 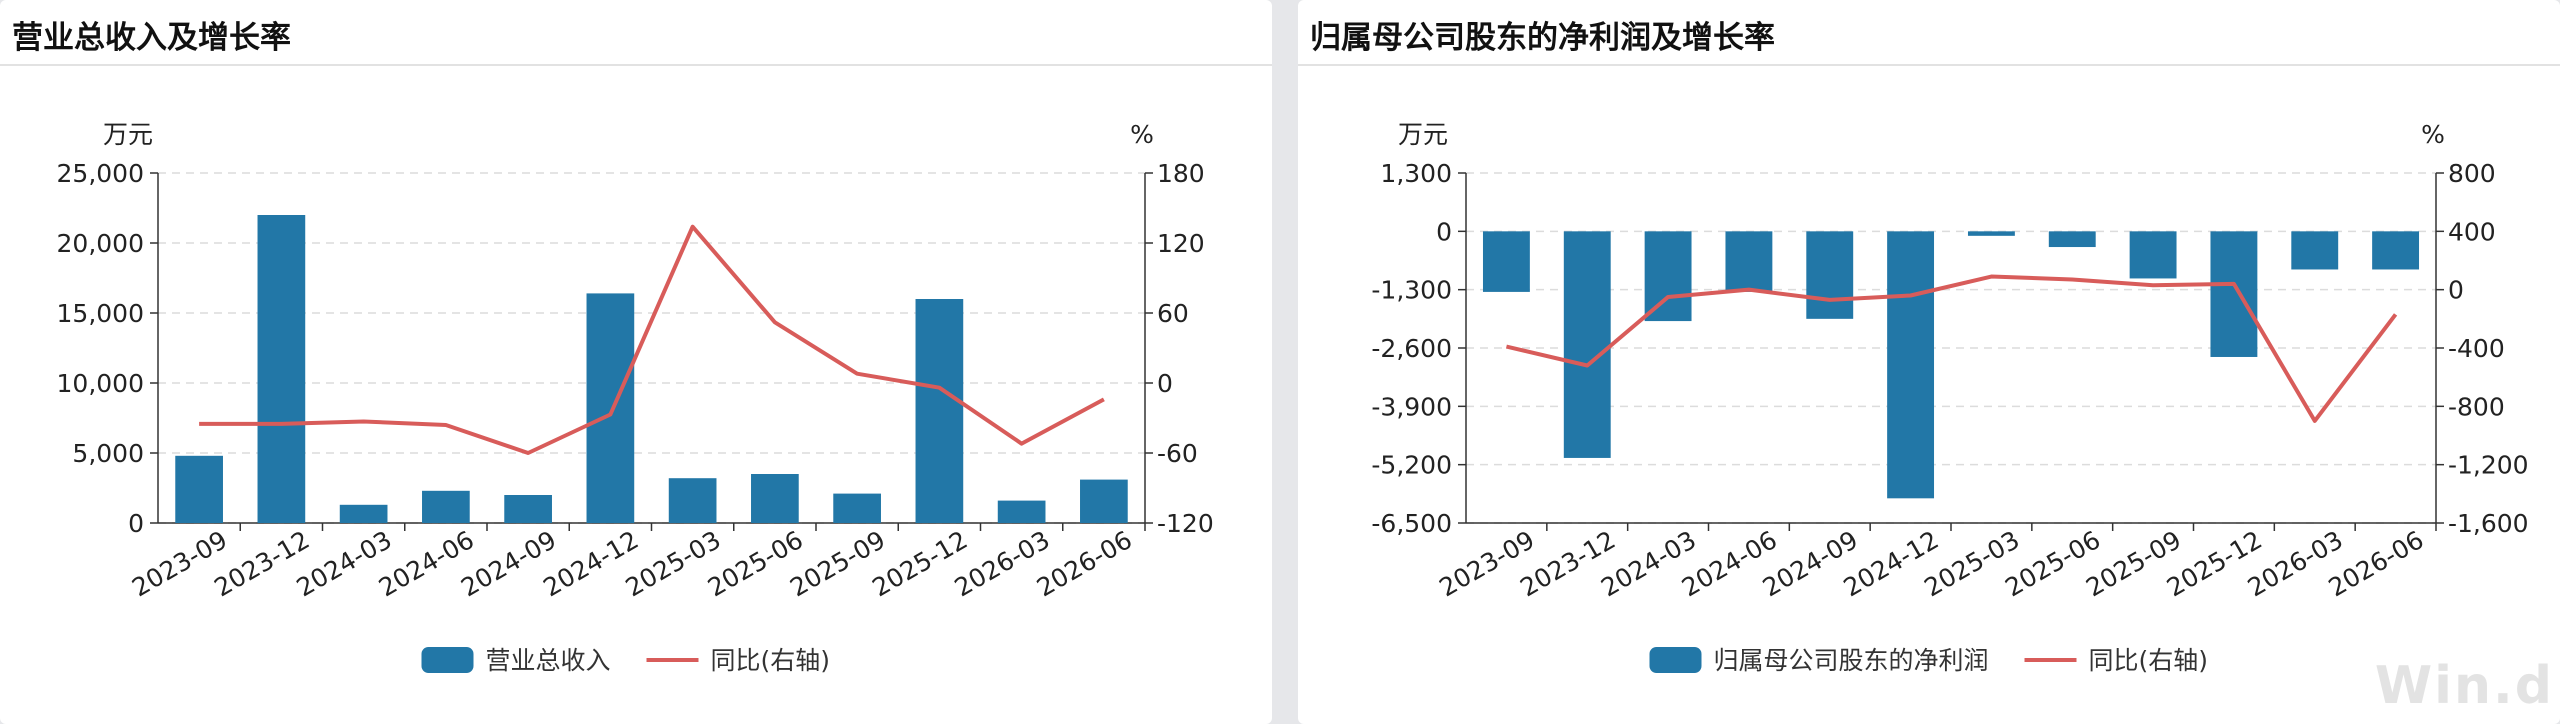 What do you see at coordinates (2476, 406) in the screenshot?
I see `right-tick-label: -800` at bounding box center [2476, 406].